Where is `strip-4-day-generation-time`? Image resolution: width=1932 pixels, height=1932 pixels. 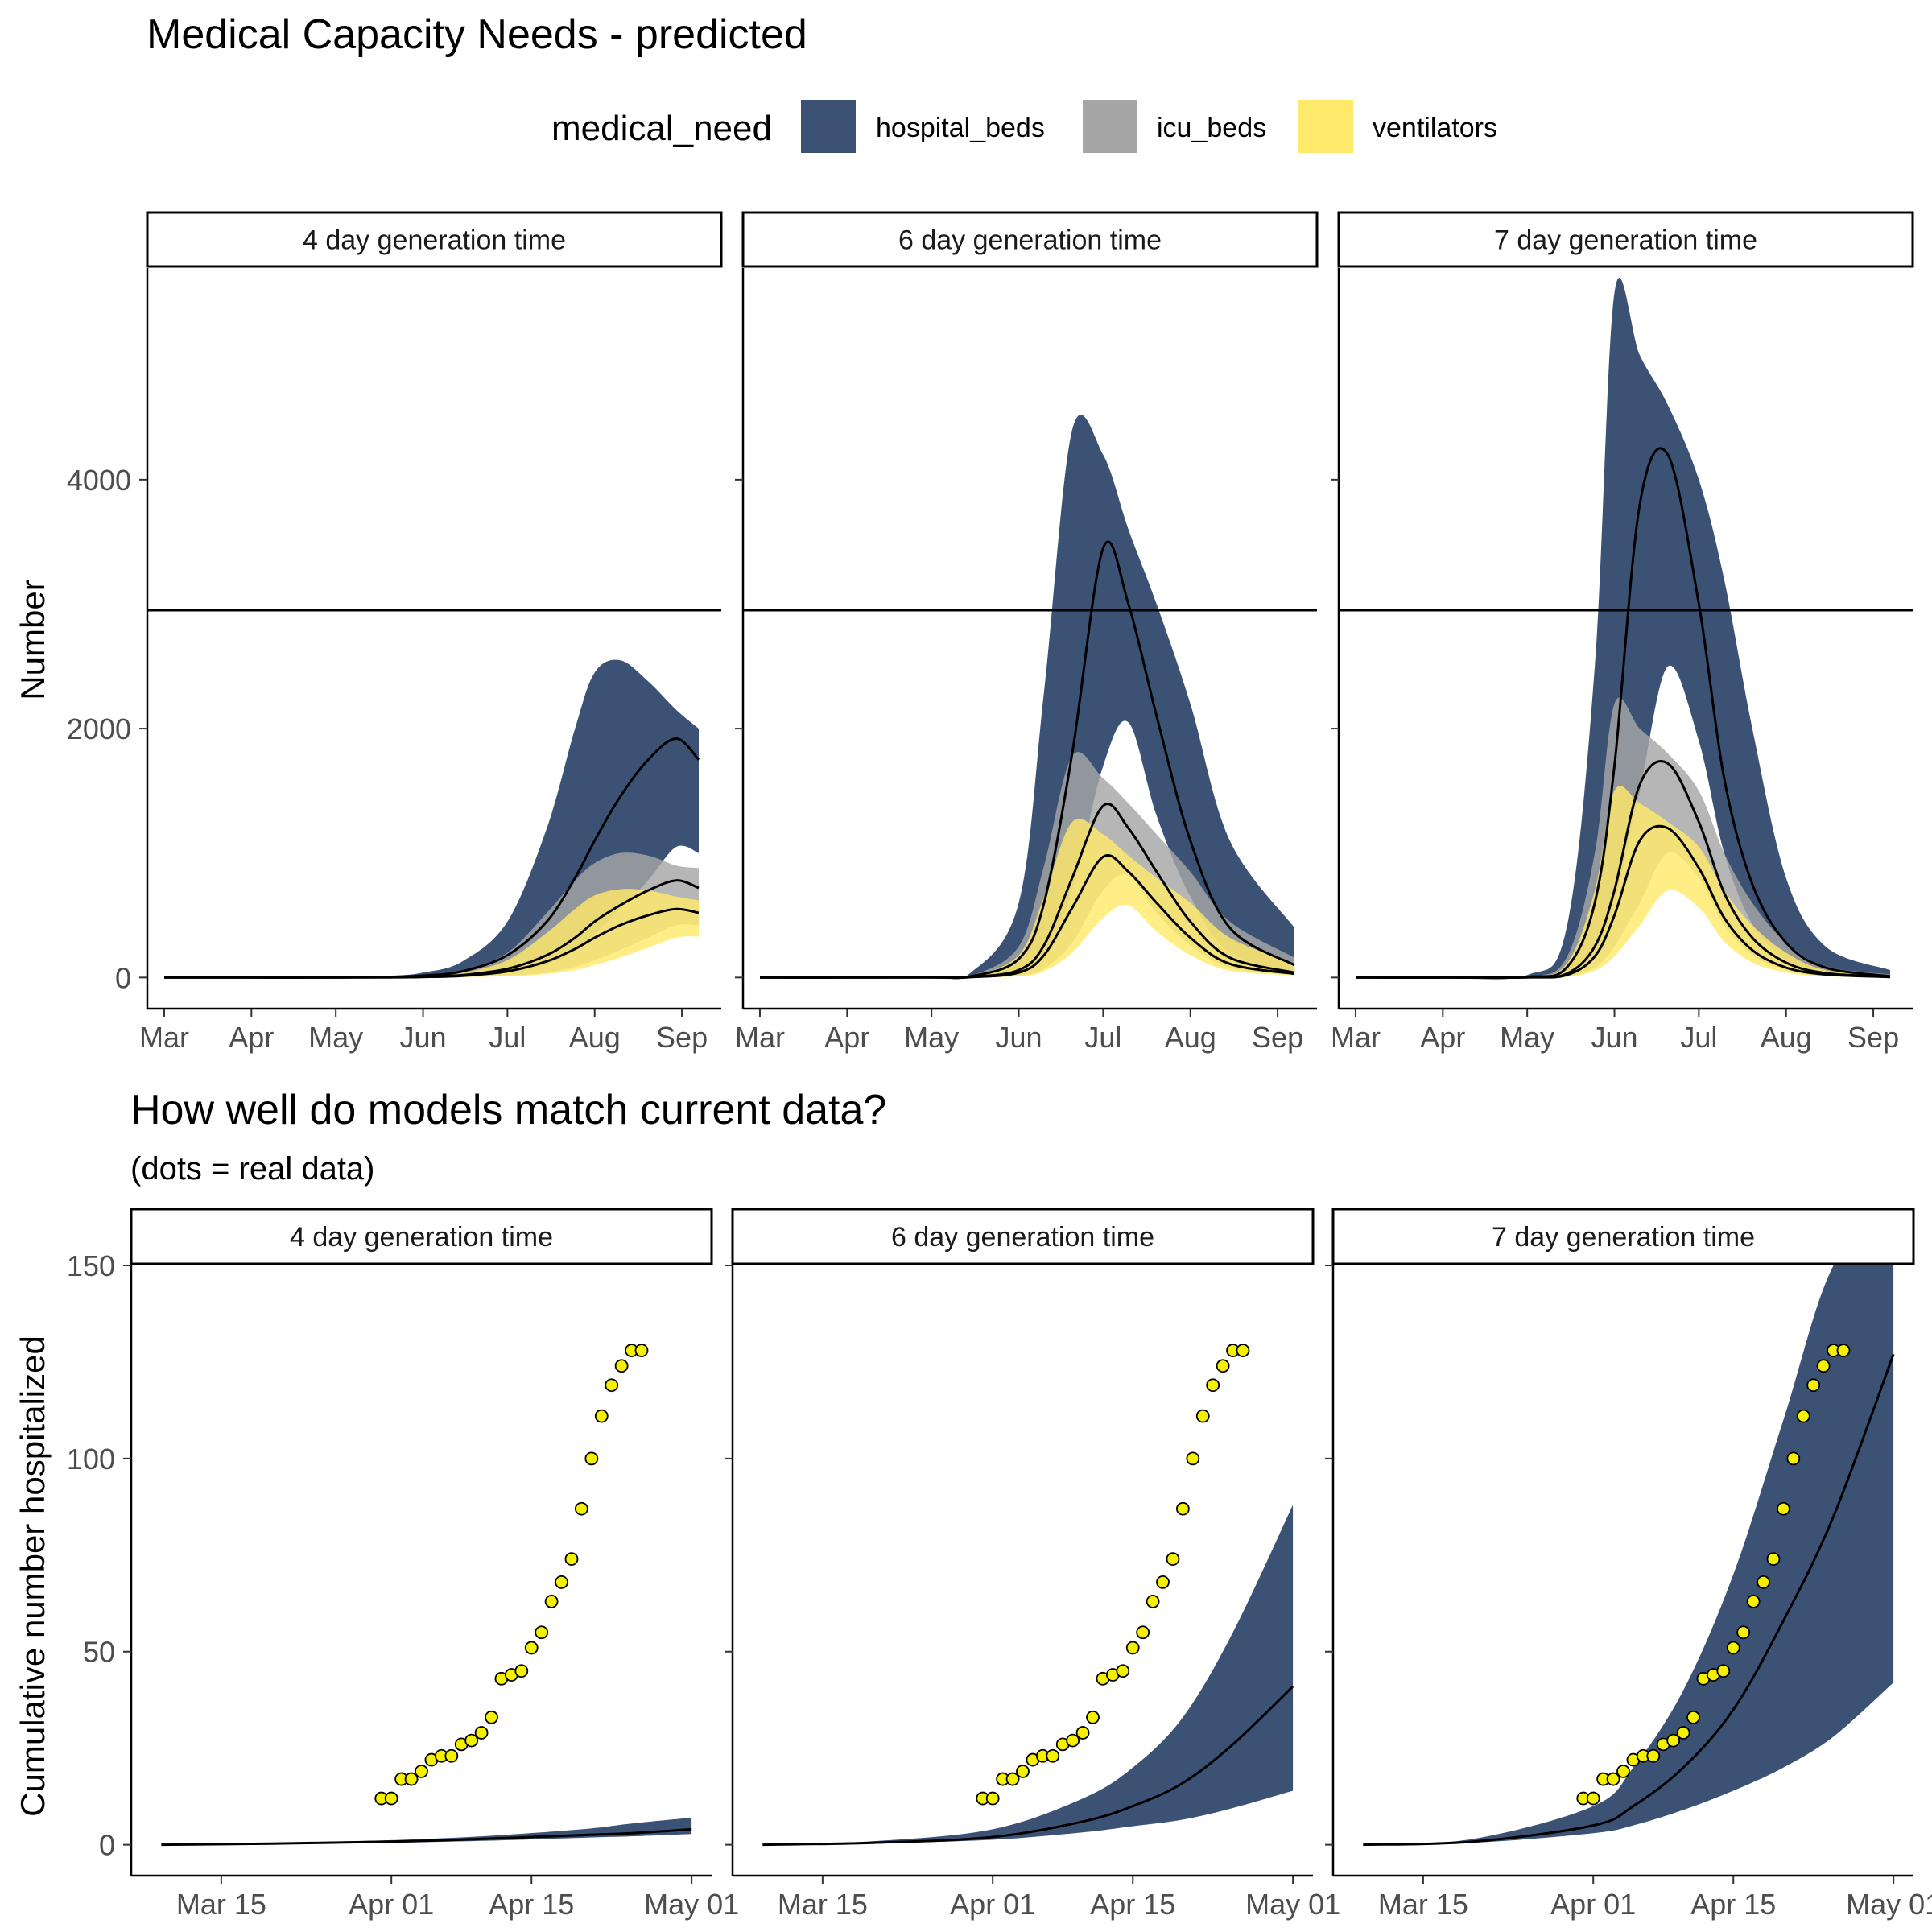 strip-4-day-generation-time is located at coordinates (422, 1236).